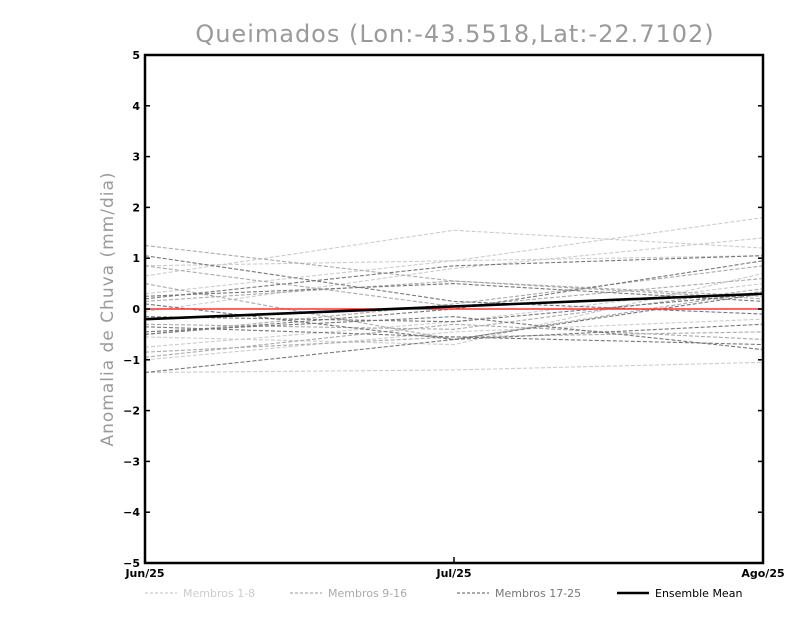 This screenshot has width=800, height=618. Describe the element at coordinates (136, 157) in the screenshot. I see `y-tick-label: 3` at that location.